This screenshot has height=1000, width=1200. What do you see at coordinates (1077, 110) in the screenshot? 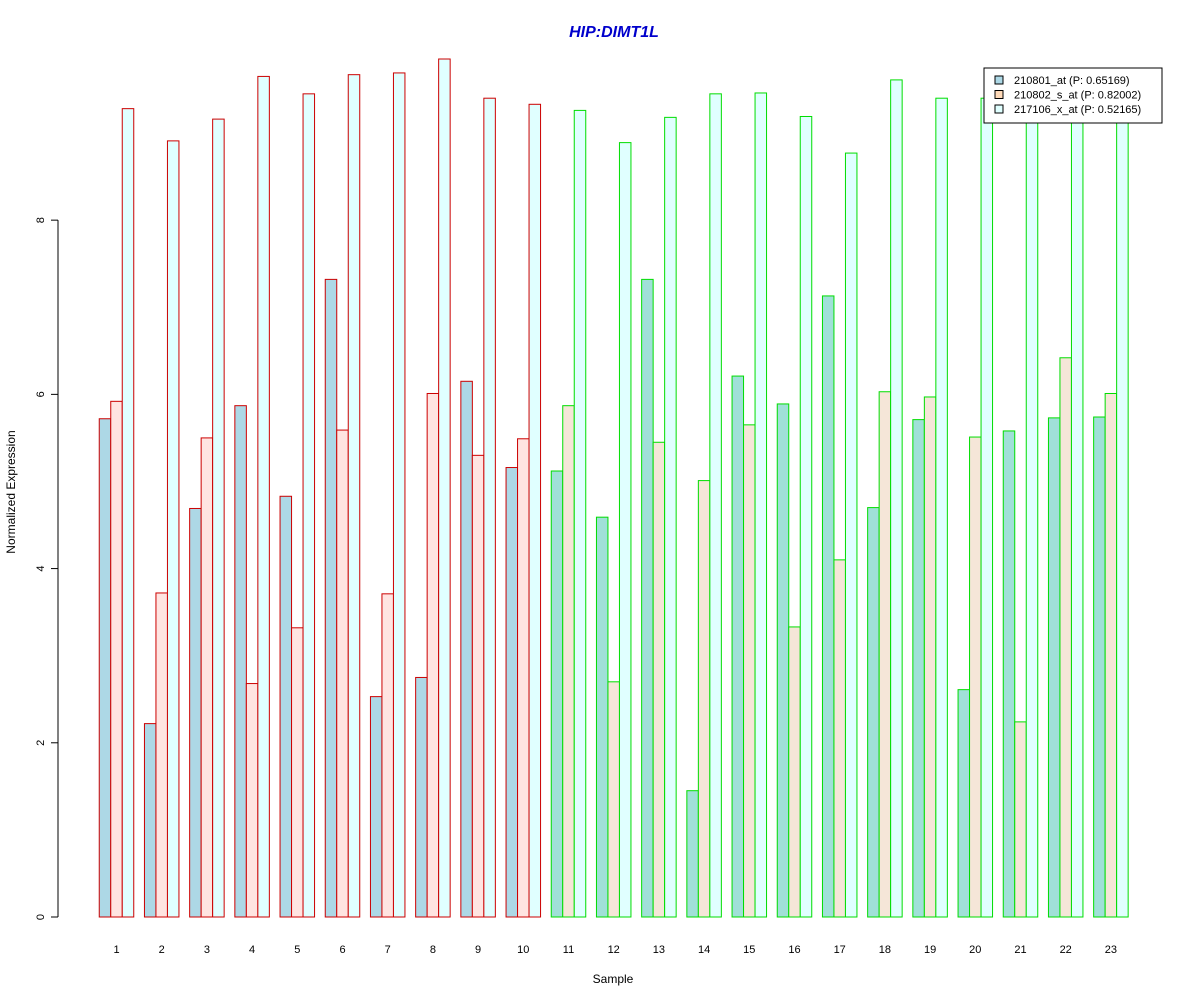
I see `legend-label: 217106_x_at (P: 0.52165)` at bounding box center [1077, 110].